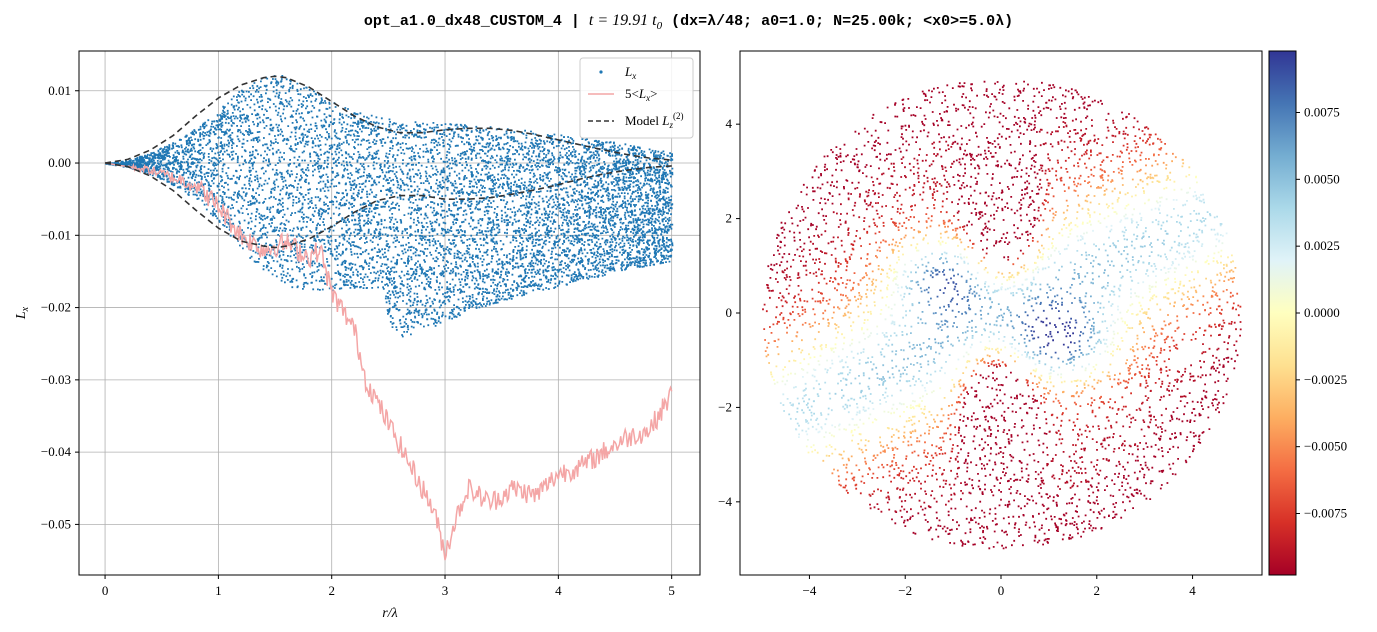  Describe the element at coordinates (445, 590) in the screenshot. I see `left-xtick-label: 3` at that location.